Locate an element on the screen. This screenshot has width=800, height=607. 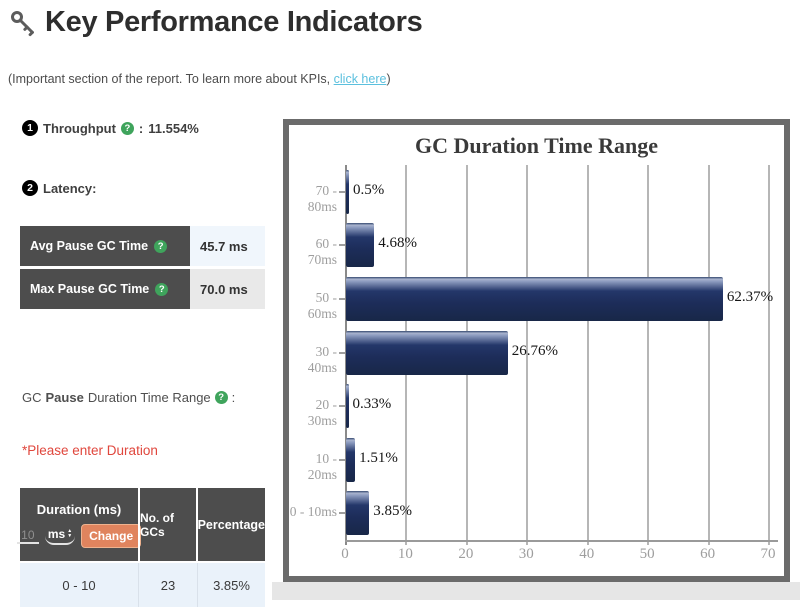
page-background-strip is located at coordinates (536, 591).